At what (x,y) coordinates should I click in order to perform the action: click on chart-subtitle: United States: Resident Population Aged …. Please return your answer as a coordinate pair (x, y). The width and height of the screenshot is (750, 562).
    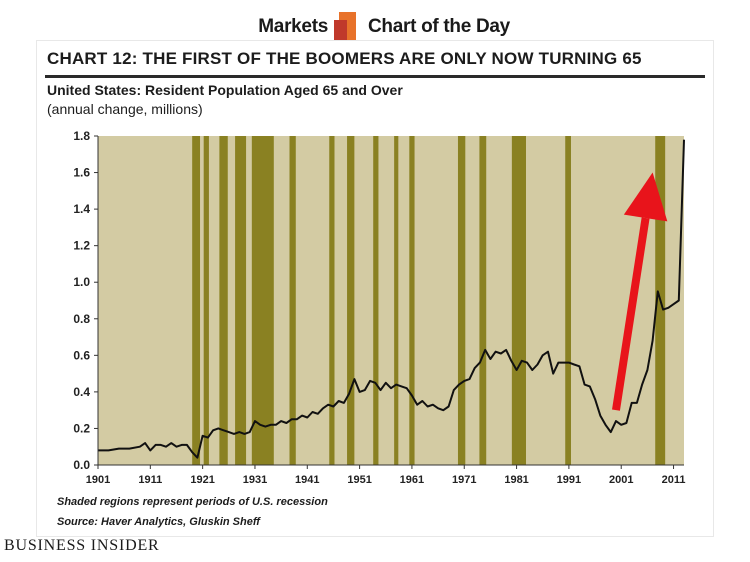
    Looking at the image, I should click on (225, 90).